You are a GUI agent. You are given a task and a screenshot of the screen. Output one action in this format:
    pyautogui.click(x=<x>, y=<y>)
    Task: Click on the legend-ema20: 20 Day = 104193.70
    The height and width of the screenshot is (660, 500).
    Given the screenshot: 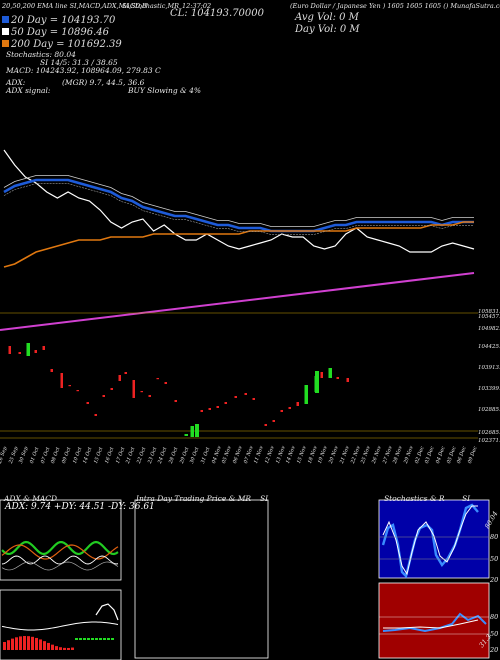 What is the action you would take?
    pyautogui.click(x=58, y=21)
    